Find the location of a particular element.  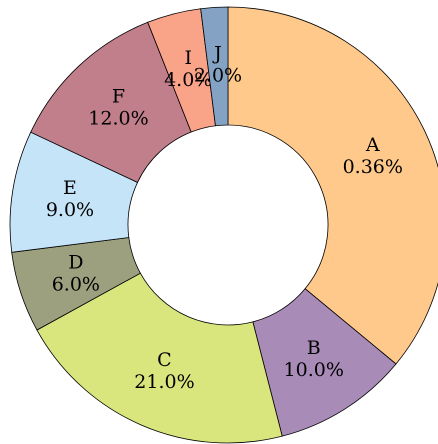

value-label: 2.0% is located at coordinates (218, 75).